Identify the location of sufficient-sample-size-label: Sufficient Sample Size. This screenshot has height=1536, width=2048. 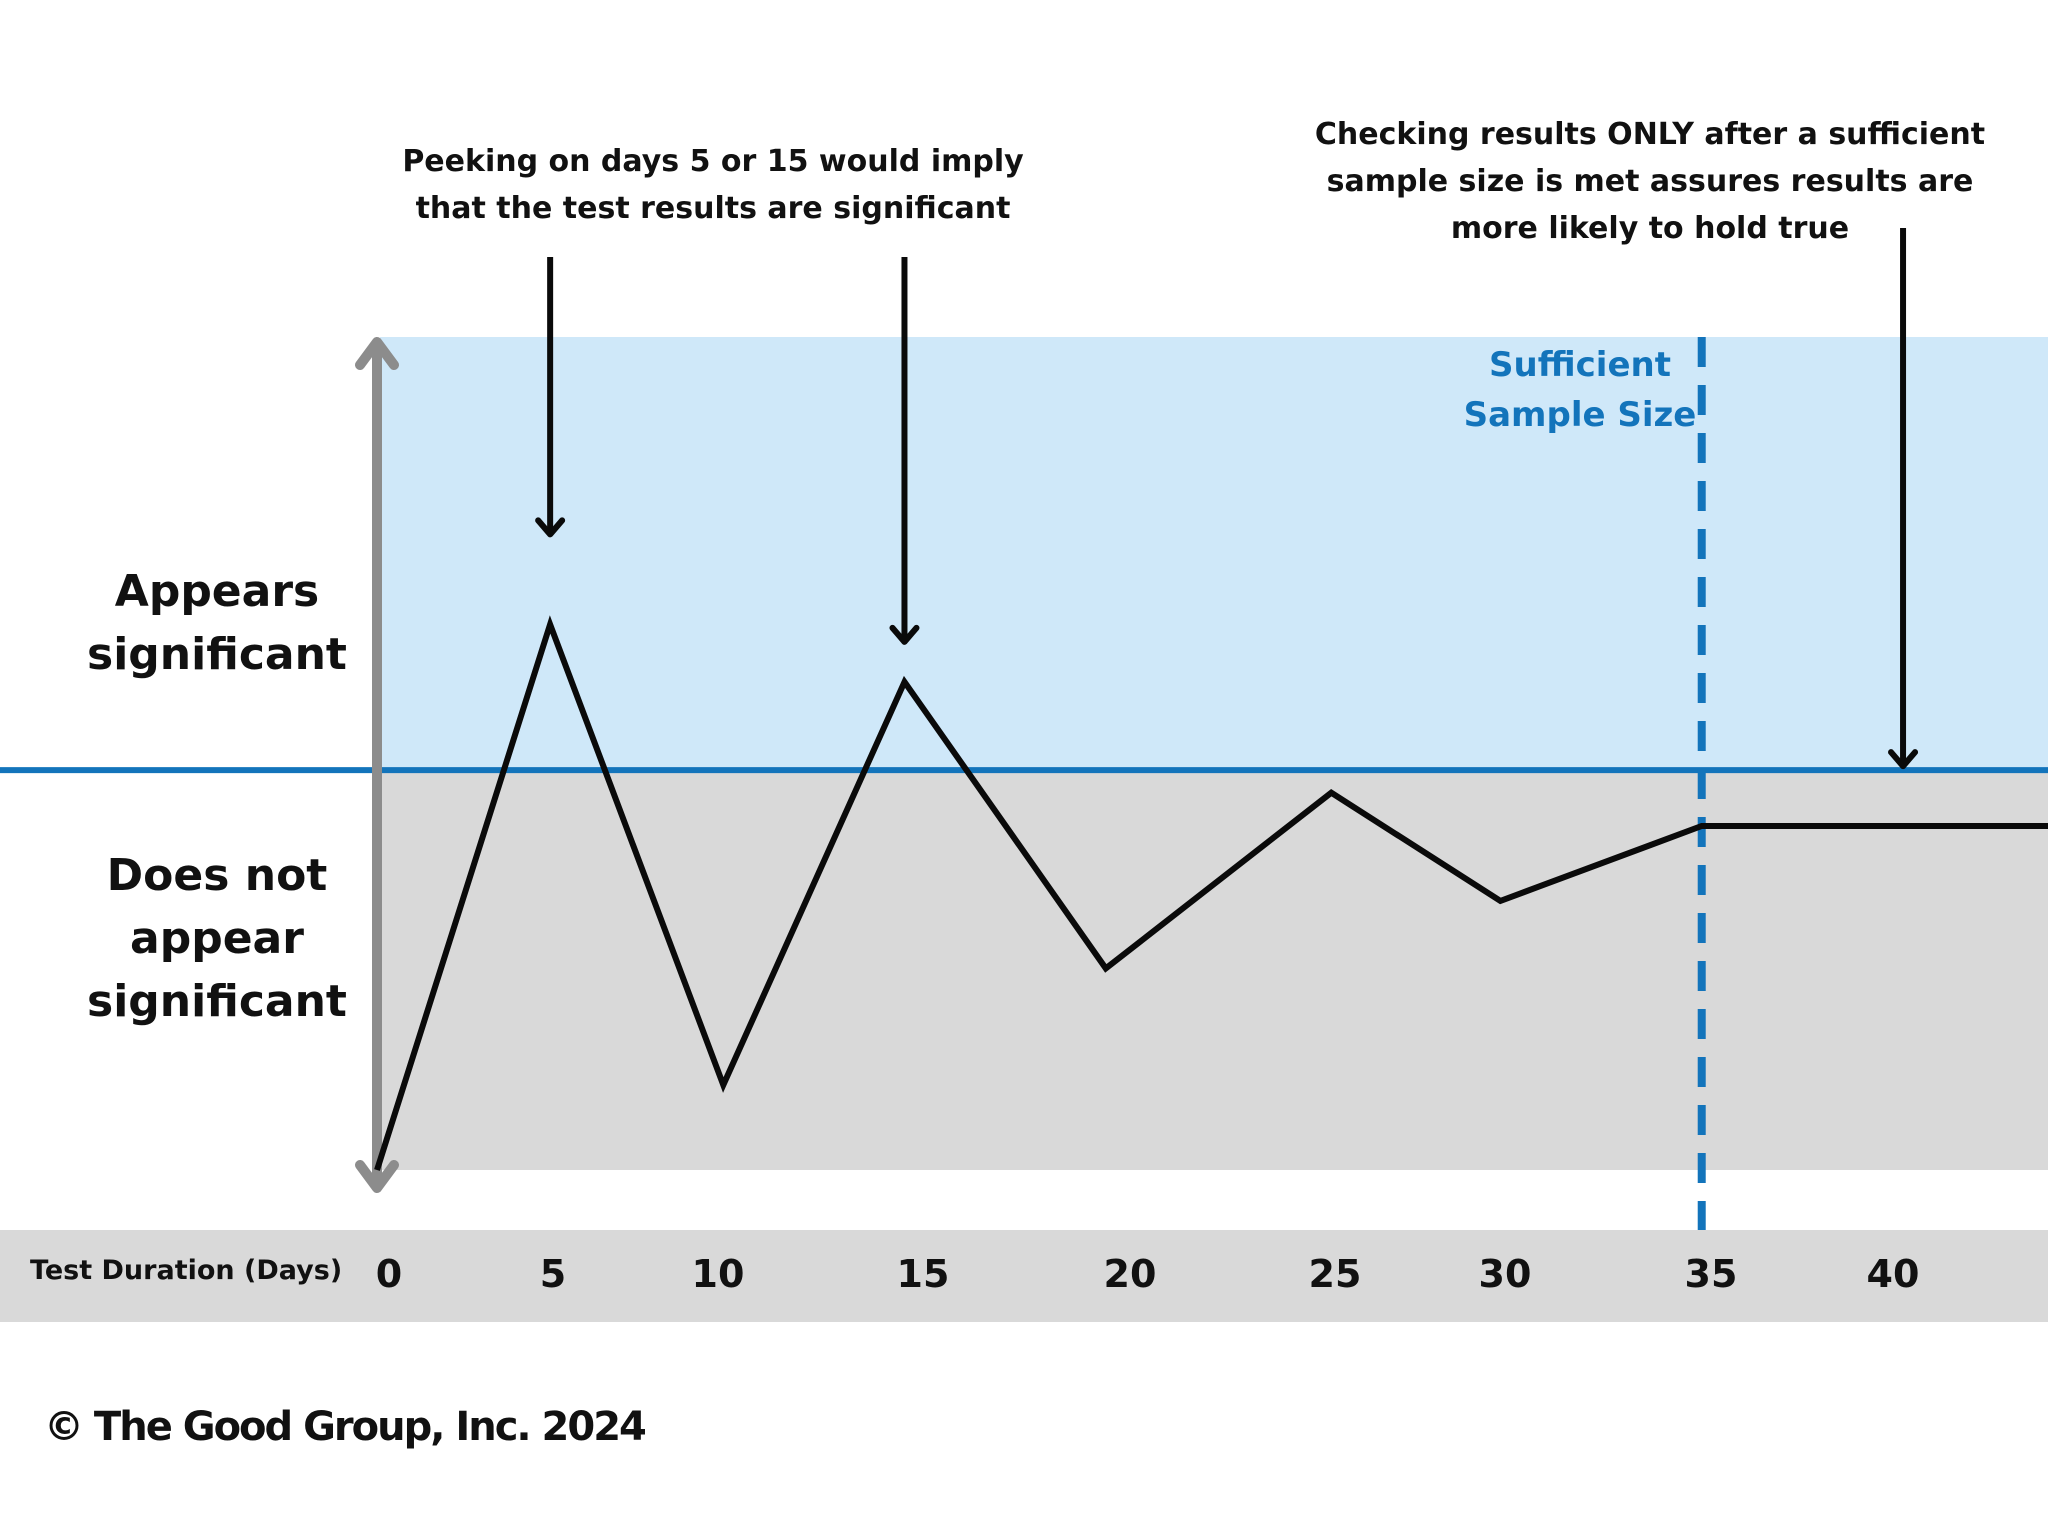
(1580, 390).